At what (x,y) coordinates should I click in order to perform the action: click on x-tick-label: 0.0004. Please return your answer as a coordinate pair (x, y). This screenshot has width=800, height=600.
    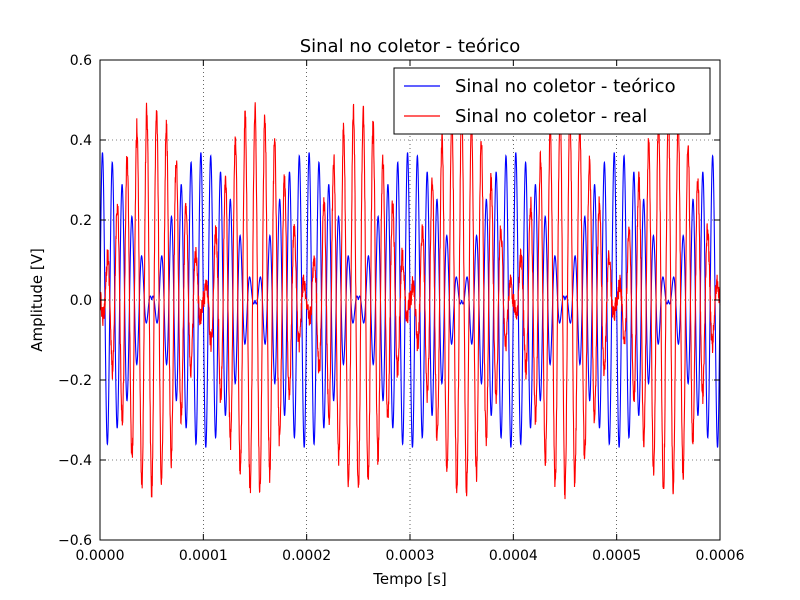
    Looking at the image, I should click on (513, 556).